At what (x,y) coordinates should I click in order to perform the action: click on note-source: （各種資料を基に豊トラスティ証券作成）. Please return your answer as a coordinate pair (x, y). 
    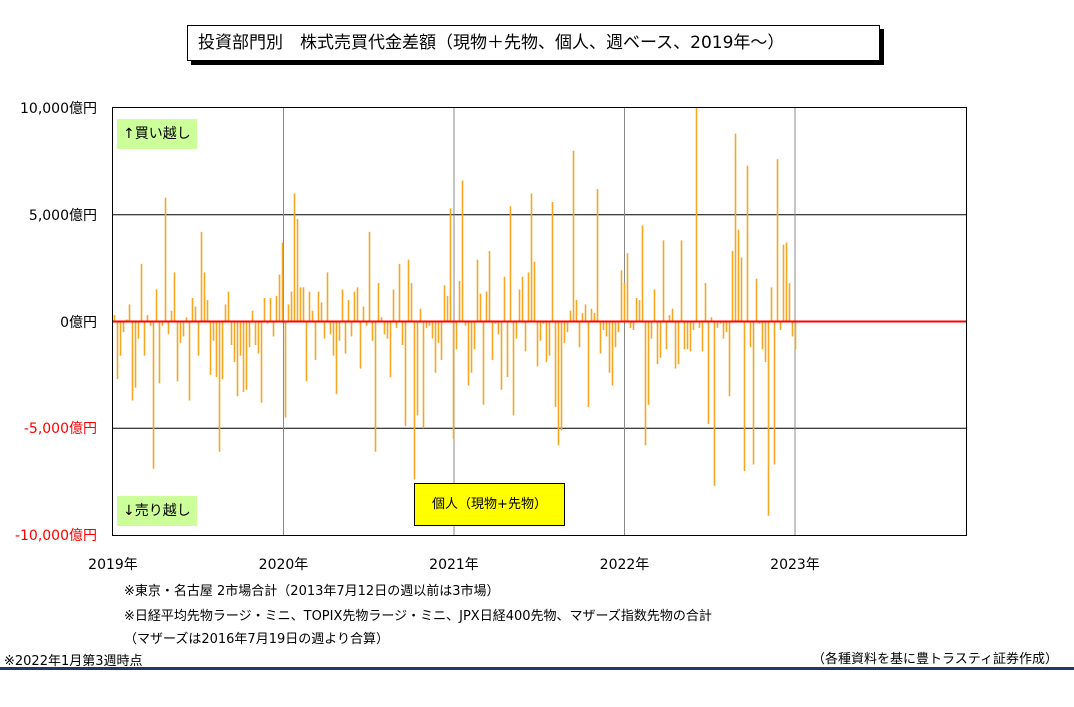
    Looking at the image, I should click on (935, 659).